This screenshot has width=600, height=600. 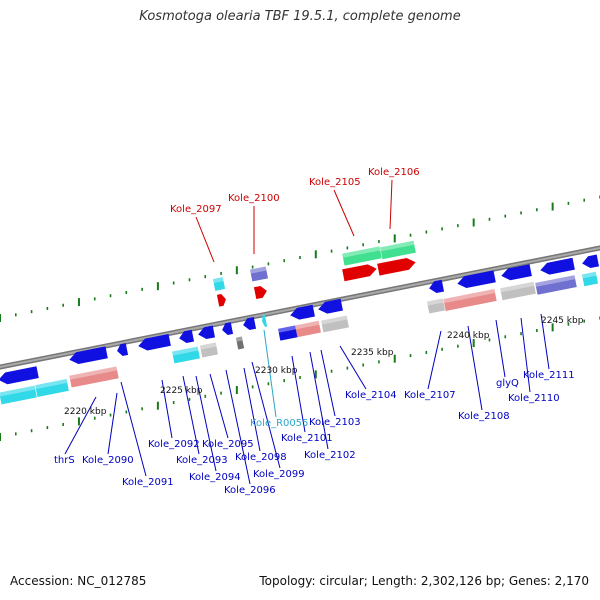 What do you see at coordinates (562, 321) in the screenshot?
I see `scale-label: 2245 kbp` at bounding box center [562, 321].